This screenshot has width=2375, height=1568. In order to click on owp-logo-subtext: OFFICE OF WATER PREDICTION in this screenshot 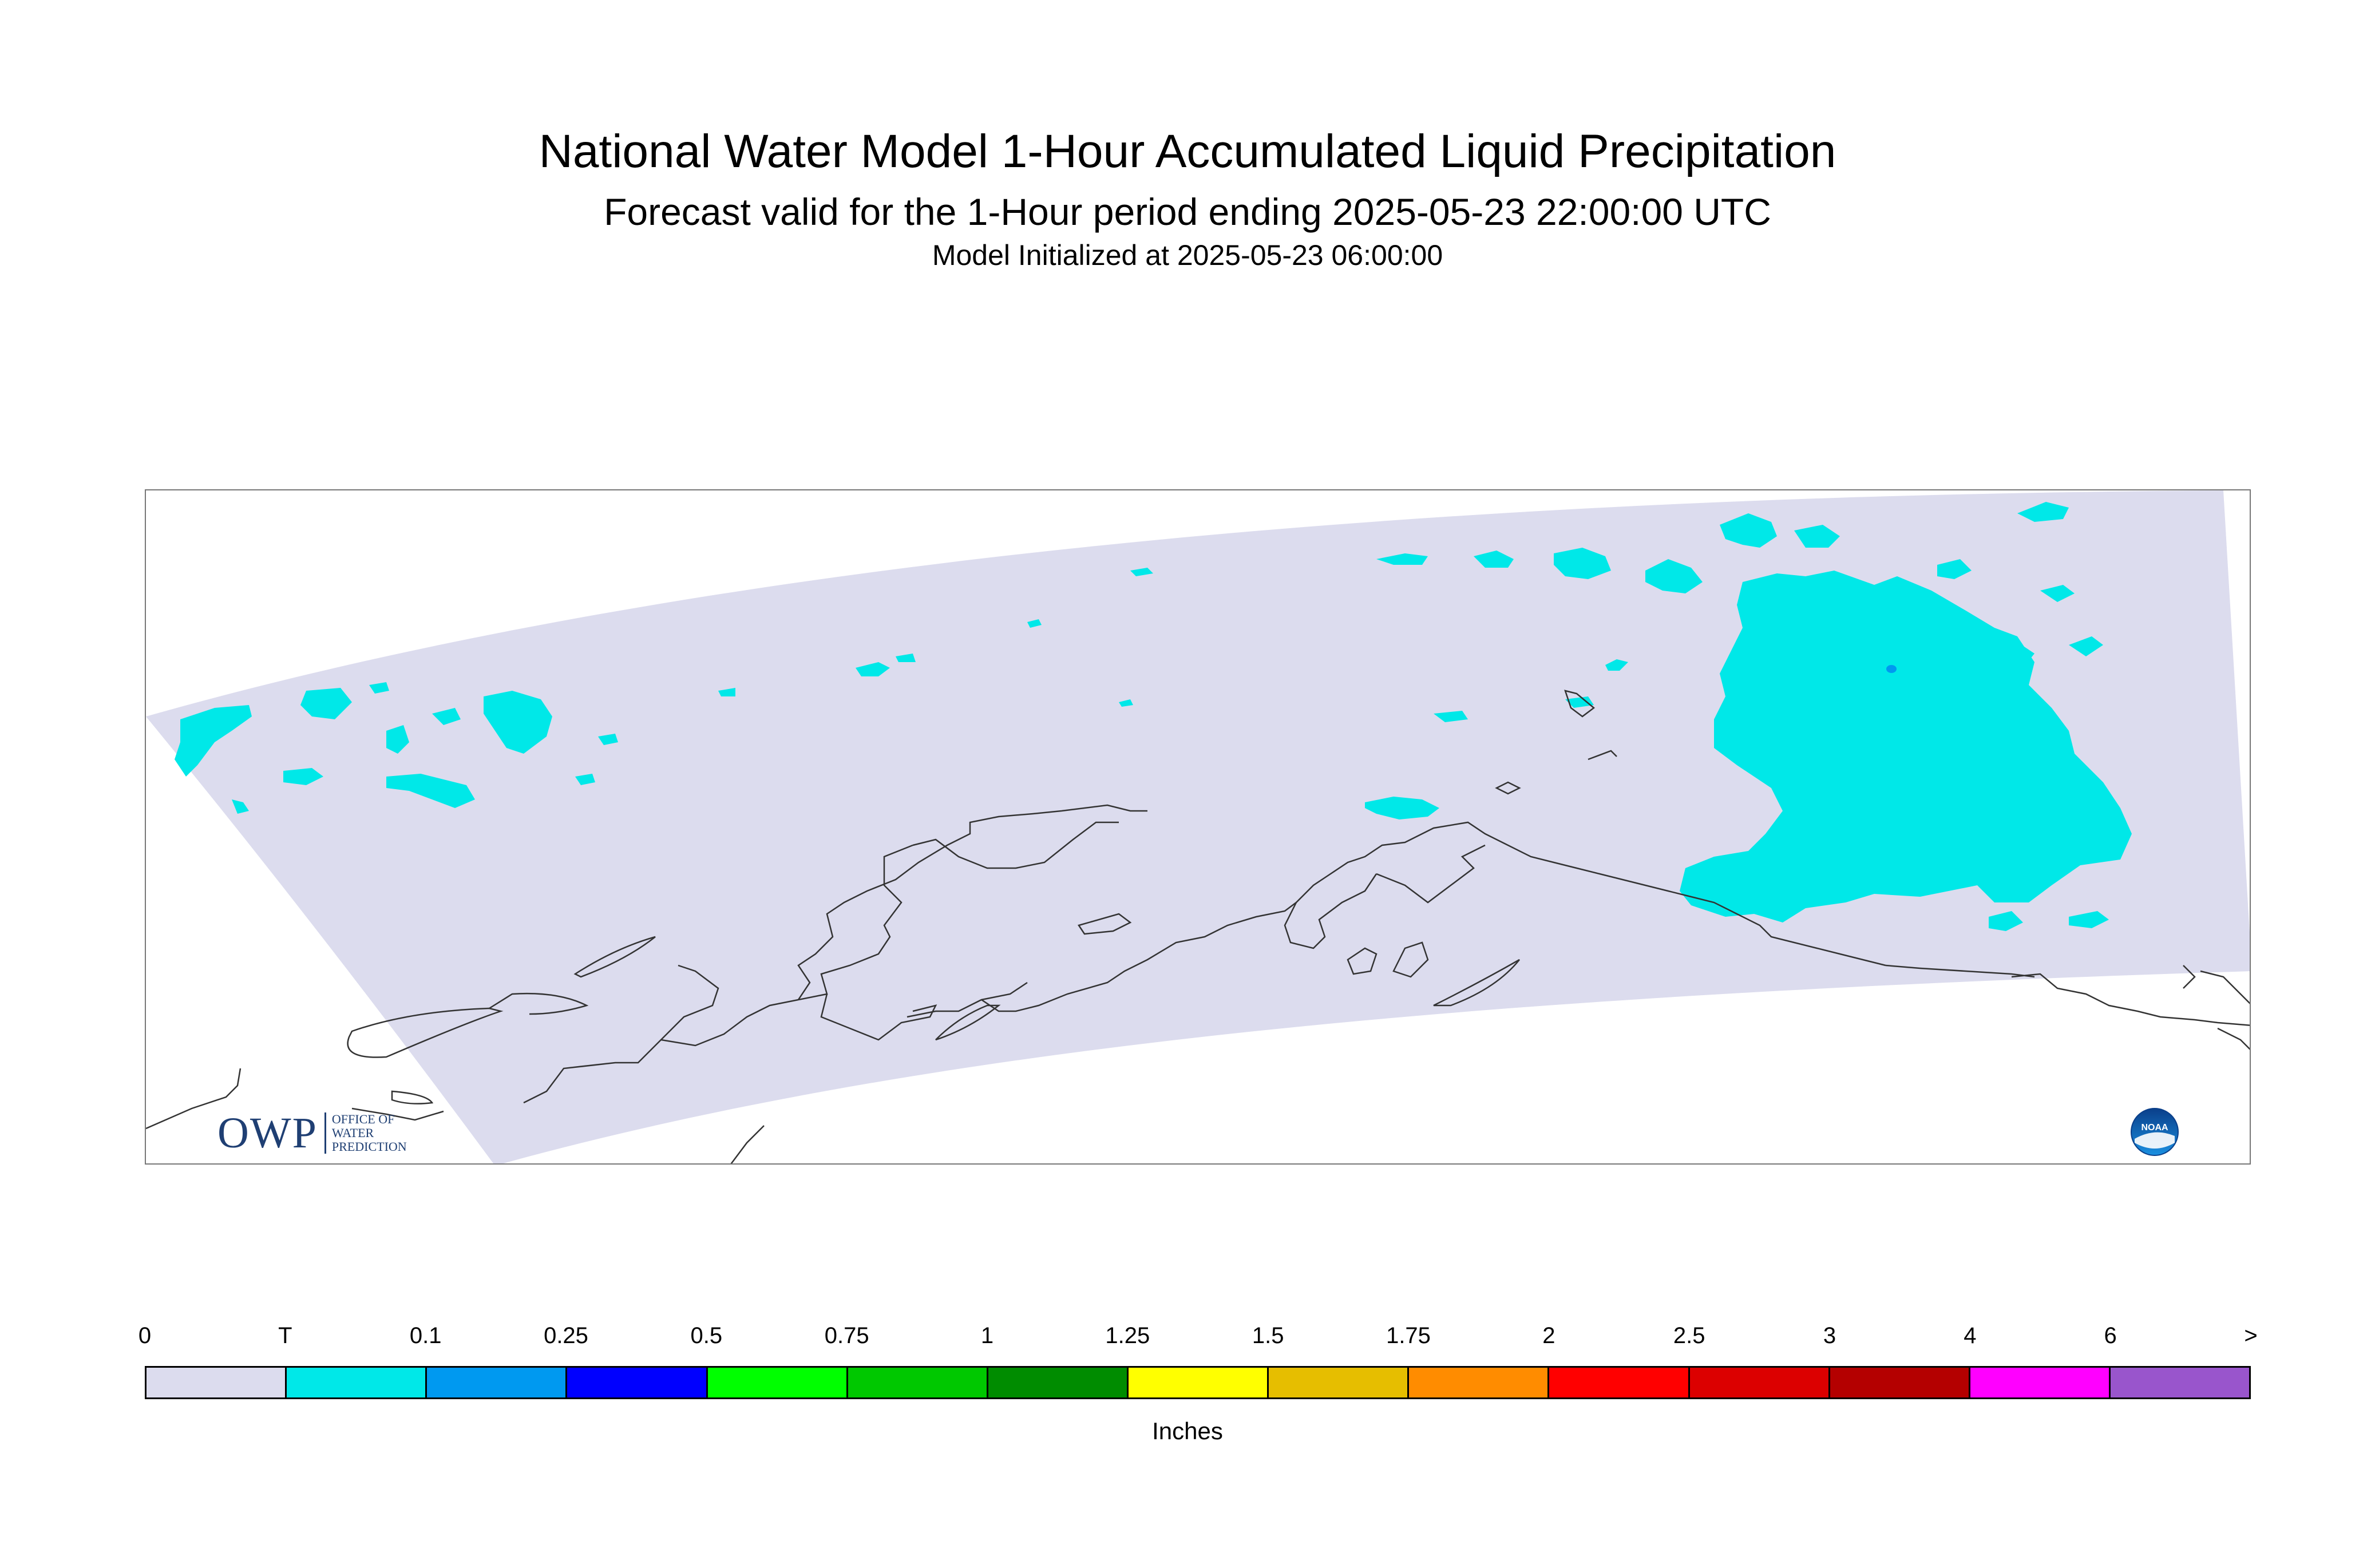, I will do `click(365, 1133)`.